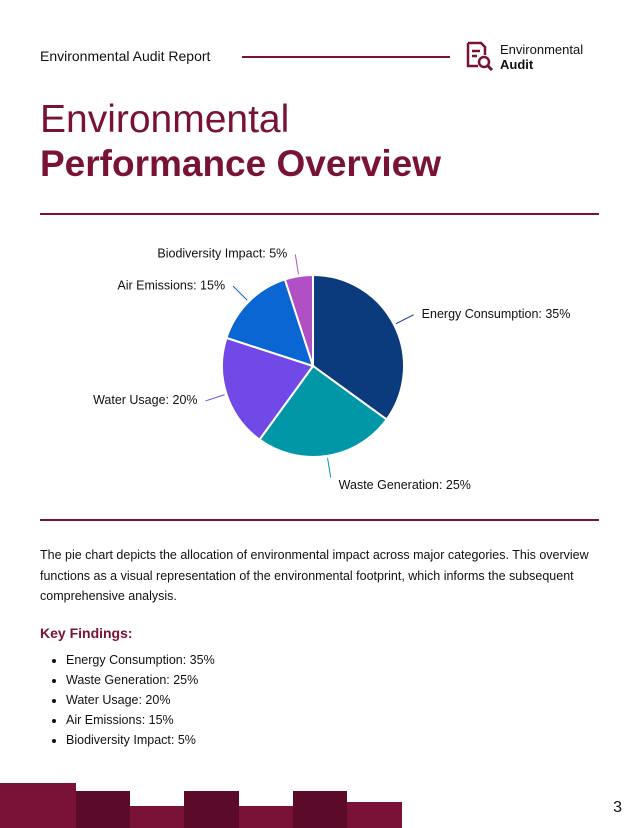  I want to click on footer-decoration, so click(201, 805).